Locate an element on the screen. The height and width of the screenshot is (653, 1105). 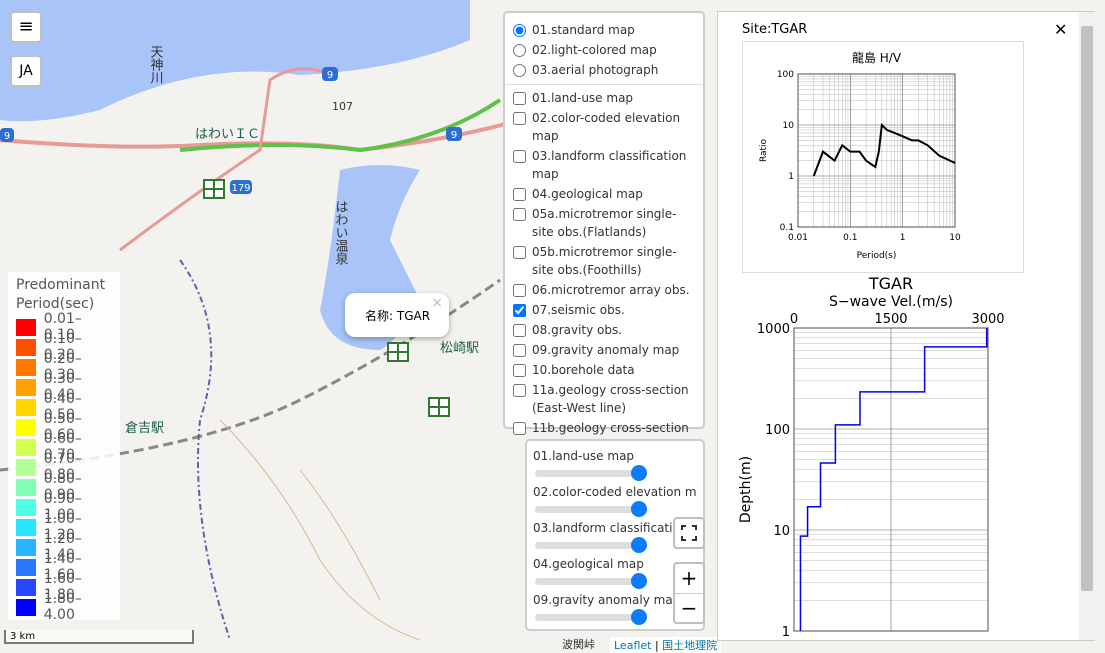
y-tick-label: 10 is located at coordinates (781, 531).